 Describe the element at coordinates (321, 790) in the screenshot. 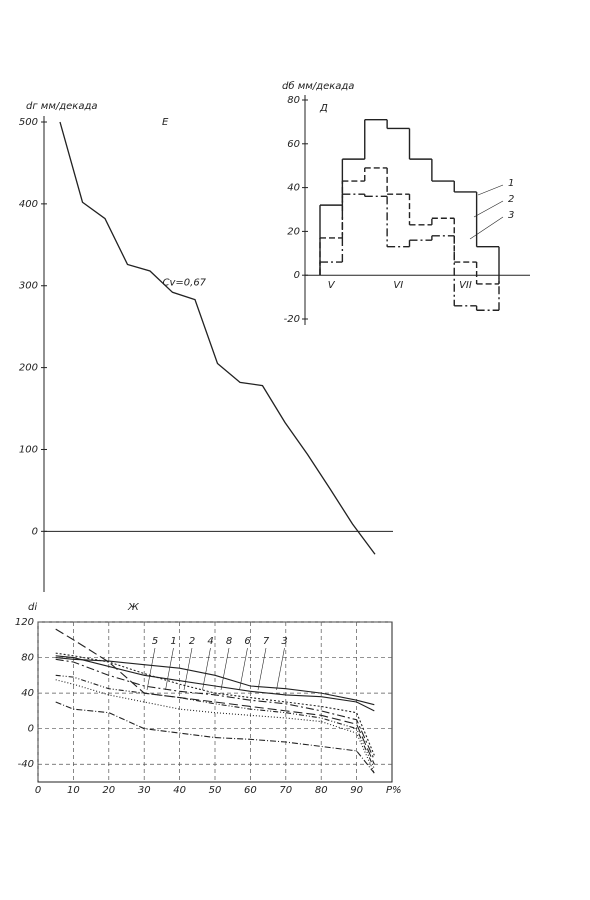

I see `x-tick-label: 80` at that location.